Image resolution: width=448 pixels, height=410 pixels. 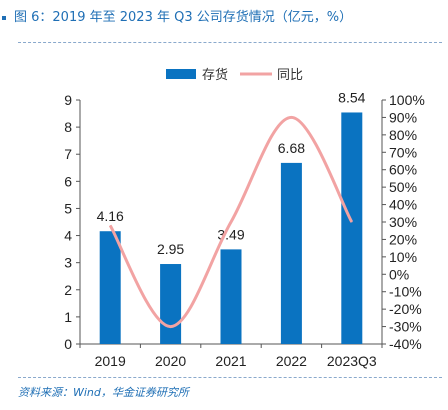 I want to click on y-right-tick-label: 80%, so click(x=403, y=135).